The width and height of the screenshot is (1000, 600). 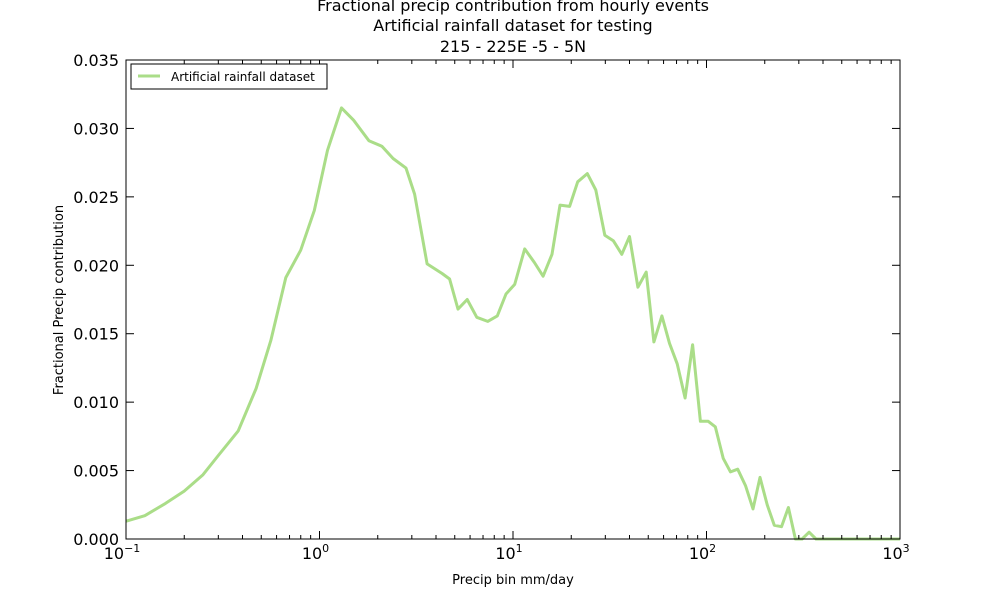 I want to click on y-tick-label: 0.000, so click(x=96, y=539).